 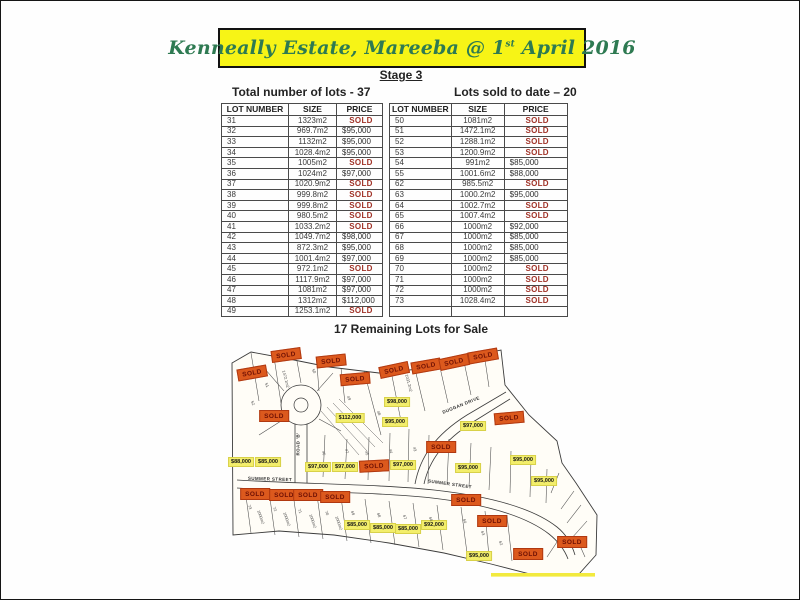 I want to click on table-row: 41 1033.2m2 SOLD, so click(x=302, y=226).